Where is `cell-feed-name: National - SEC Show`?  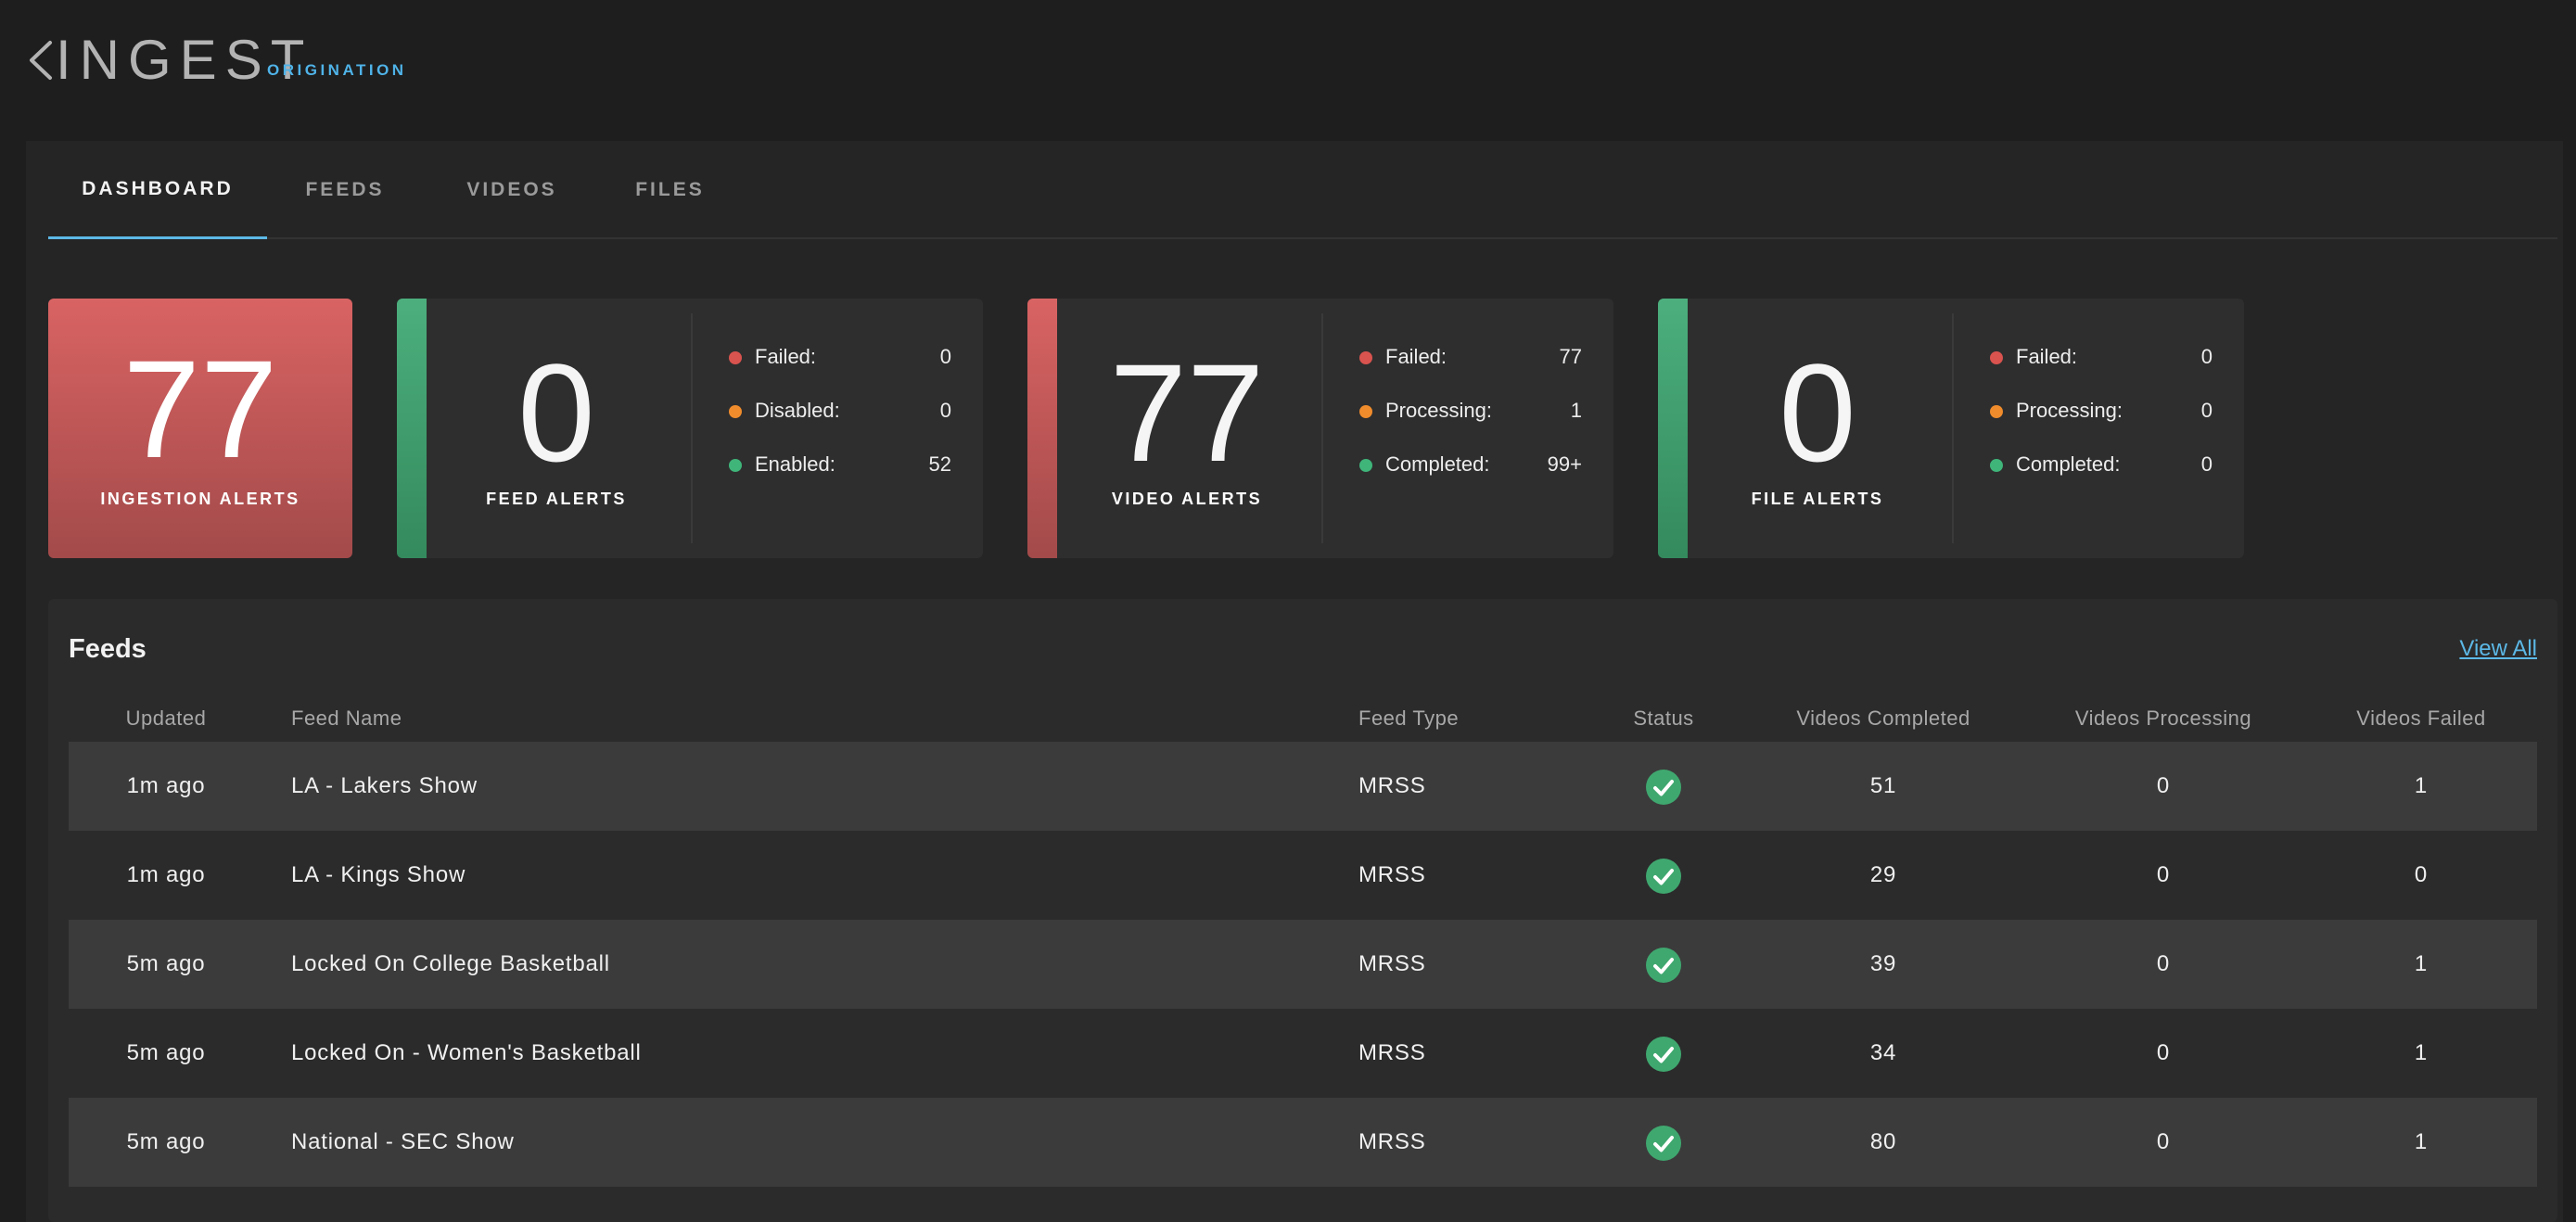
cell-feed-name: National - SEC Show is located at coordinates (403, 1141).